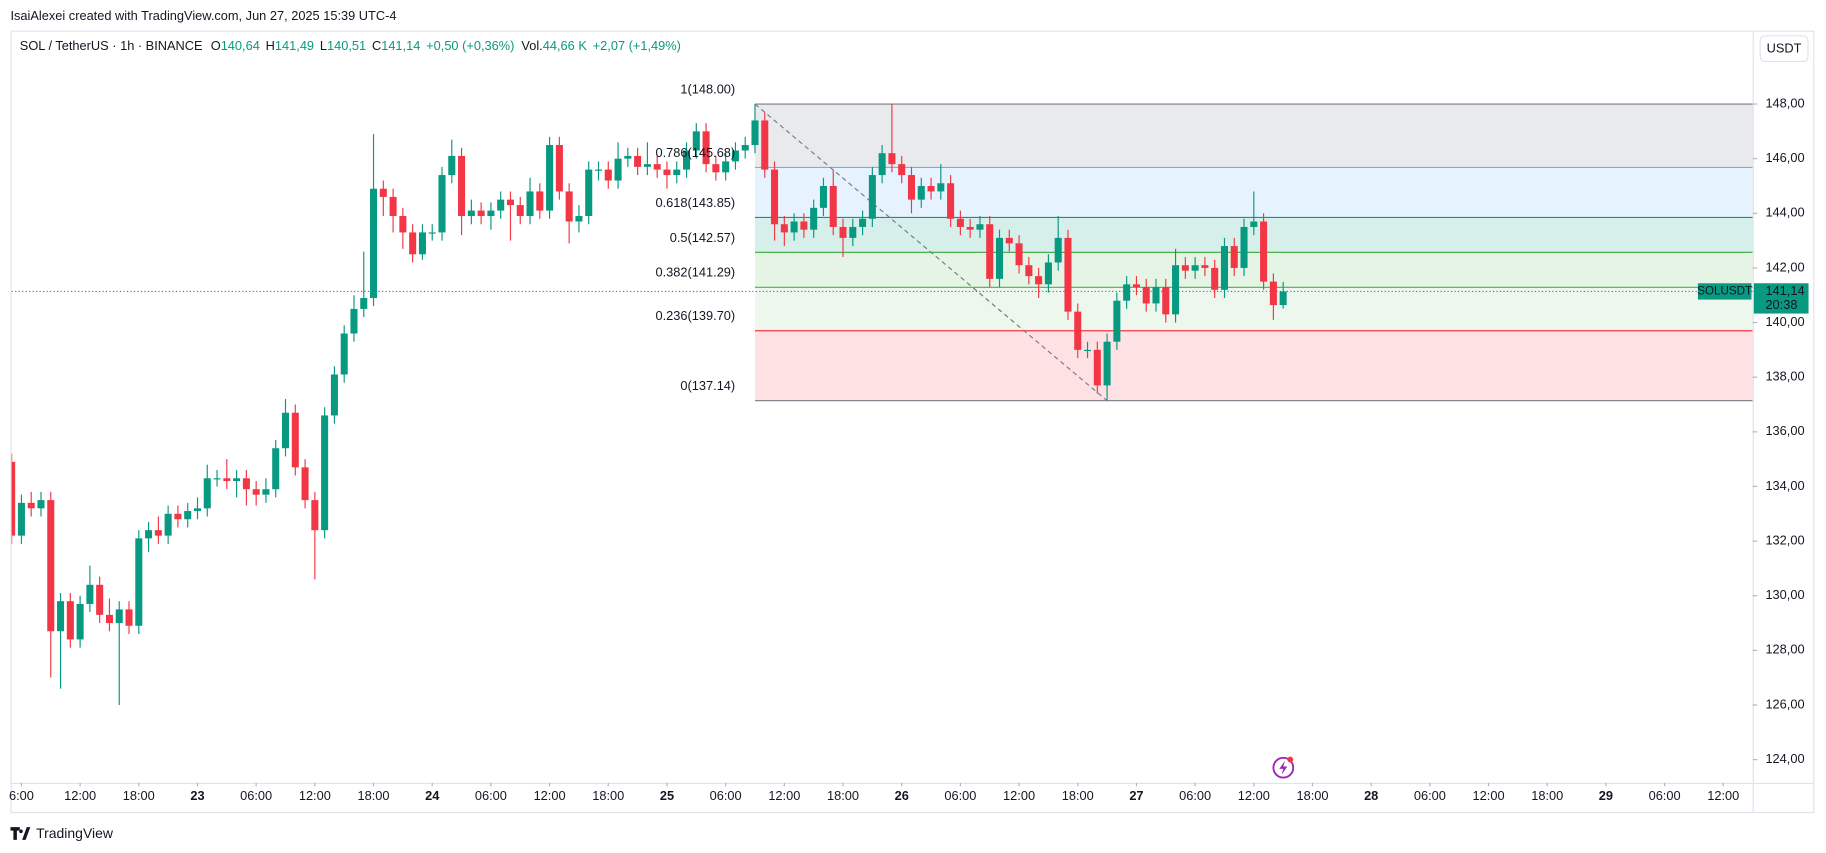  Describe the element at coordinates (1283, 767) in the screenshot. I see `alert-icon` at that location.